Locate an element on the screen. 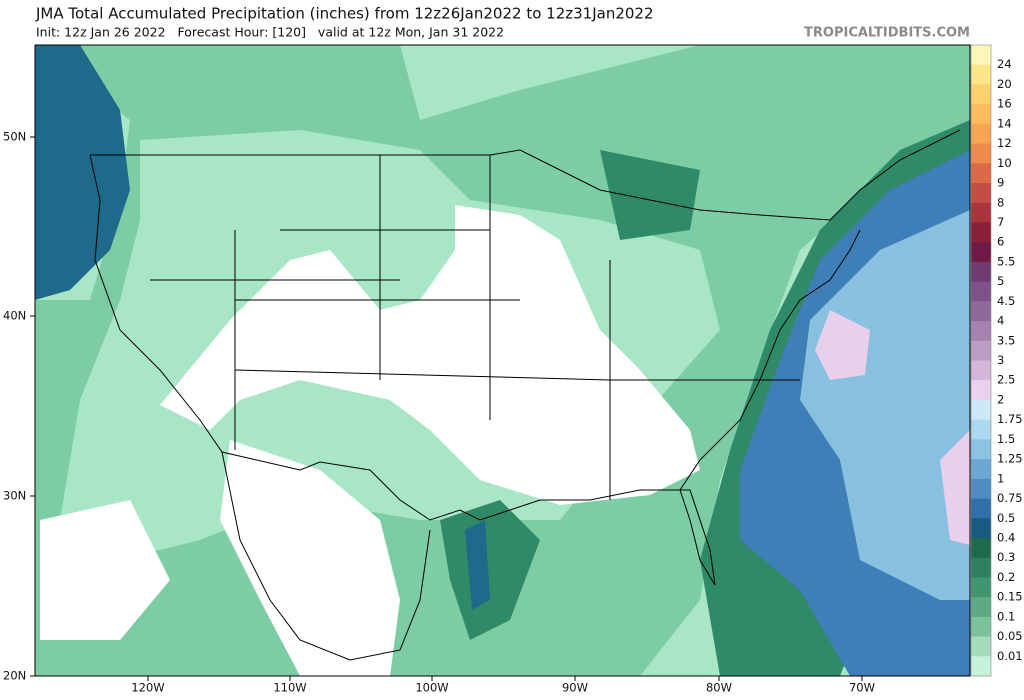  lon-label: 70W is located at coordinates (862, 688).